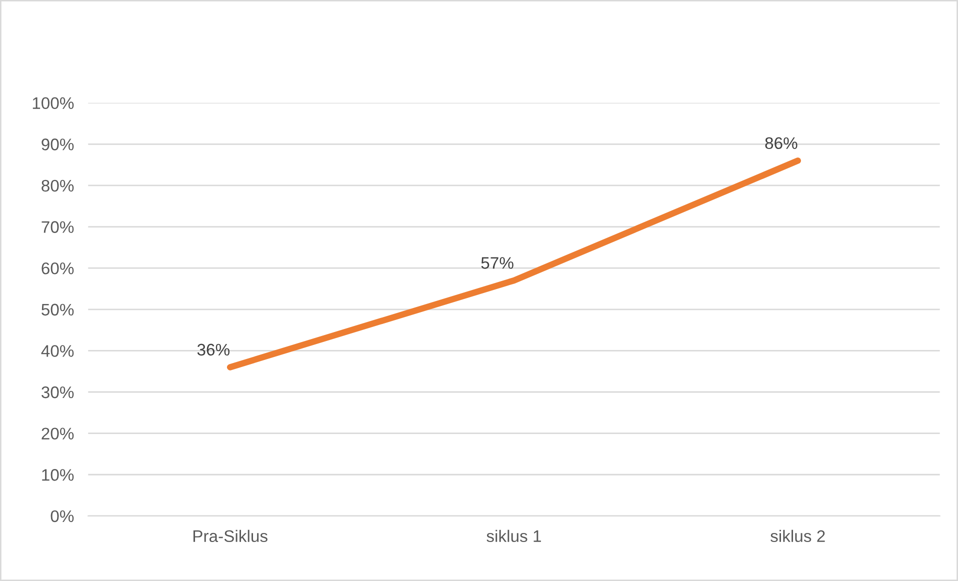 This screenshot has width=958, height=581. I want to click on x-tick-label: Pra-Siklus, so click(230, 536).